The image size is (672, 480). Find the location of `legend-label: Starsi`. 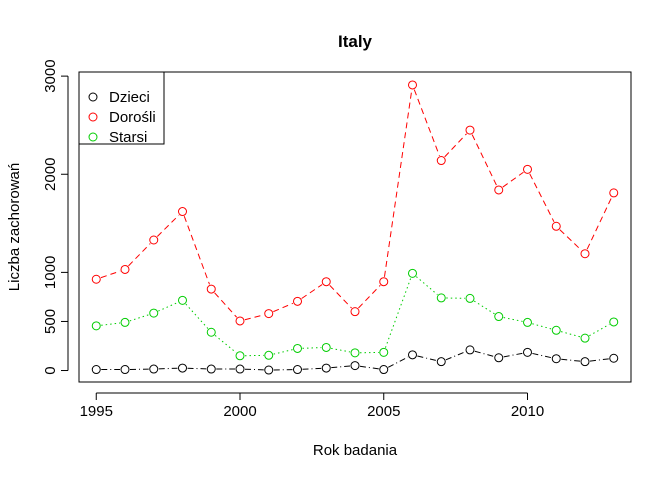

legend-label: Starsi is located at coordinates (128, 137).